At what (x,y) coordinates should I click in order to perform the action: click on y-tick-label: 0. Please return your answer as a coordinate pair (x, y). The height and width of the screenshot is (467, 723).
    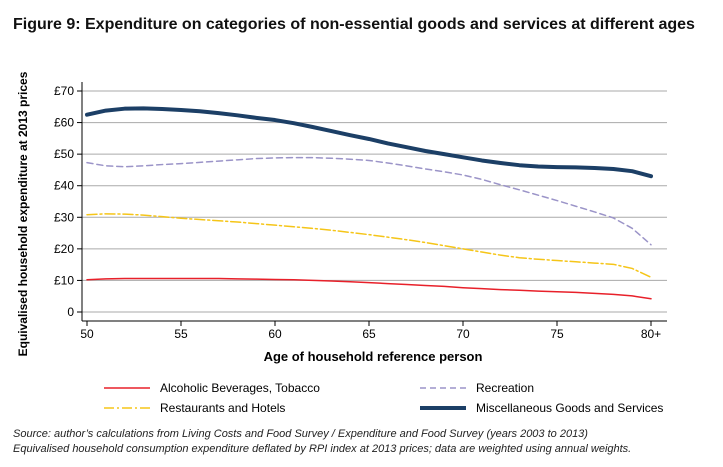
    Looking at the image, I should click on (70, 312).